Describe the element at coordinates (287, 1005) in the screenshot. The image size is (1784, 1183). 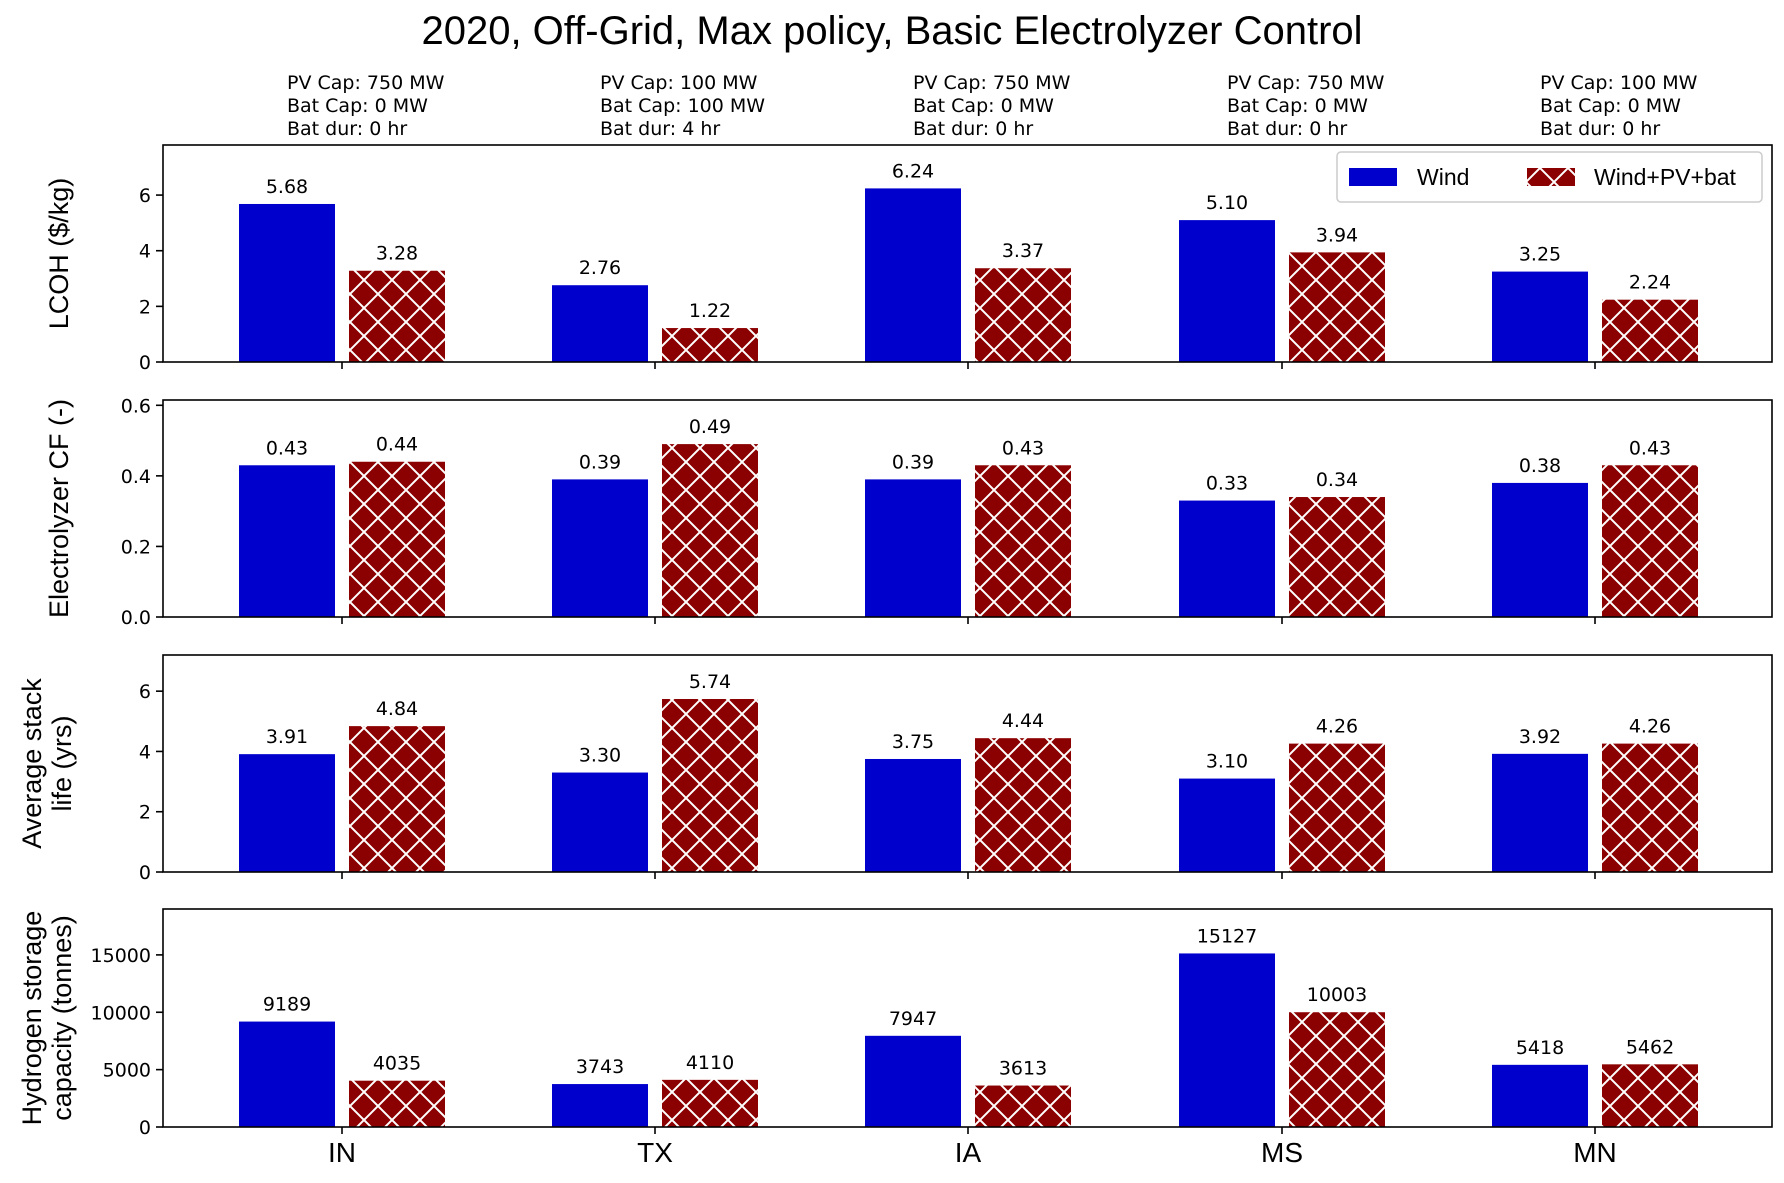
I see `data-label: 9189` at that location.